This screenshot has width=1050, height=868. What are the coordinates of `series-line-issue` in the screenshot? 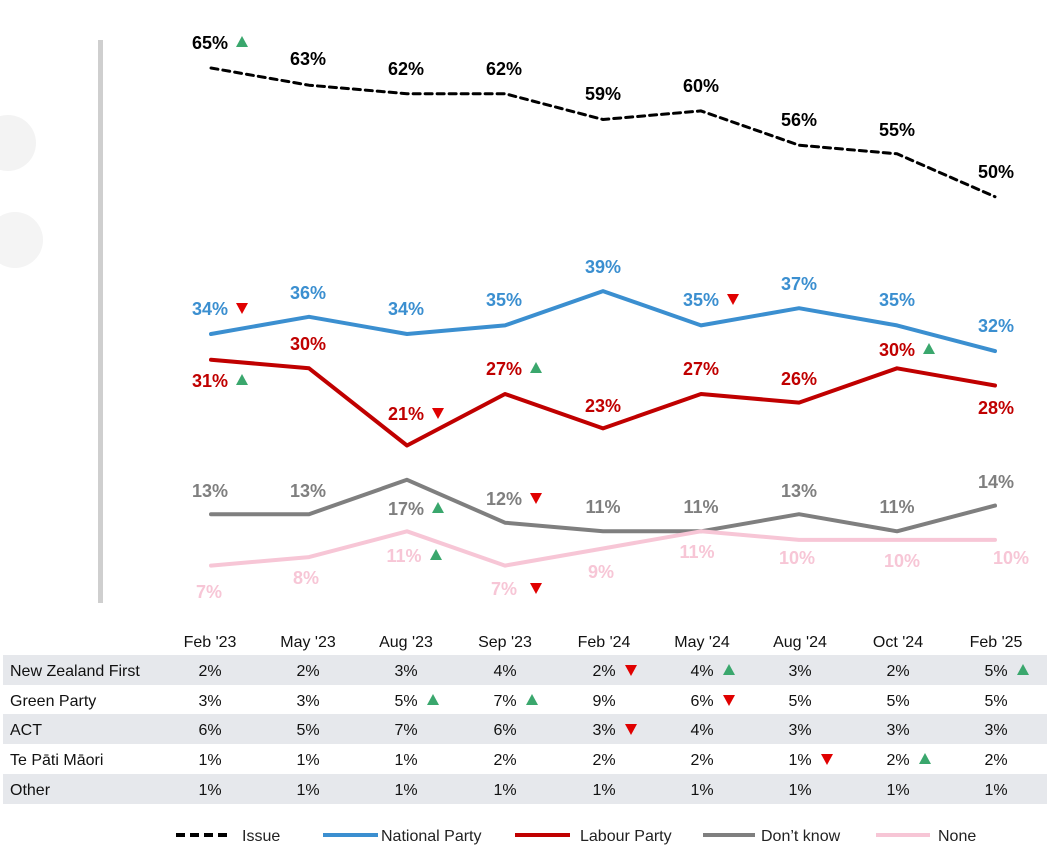 It's located at (603, 132).